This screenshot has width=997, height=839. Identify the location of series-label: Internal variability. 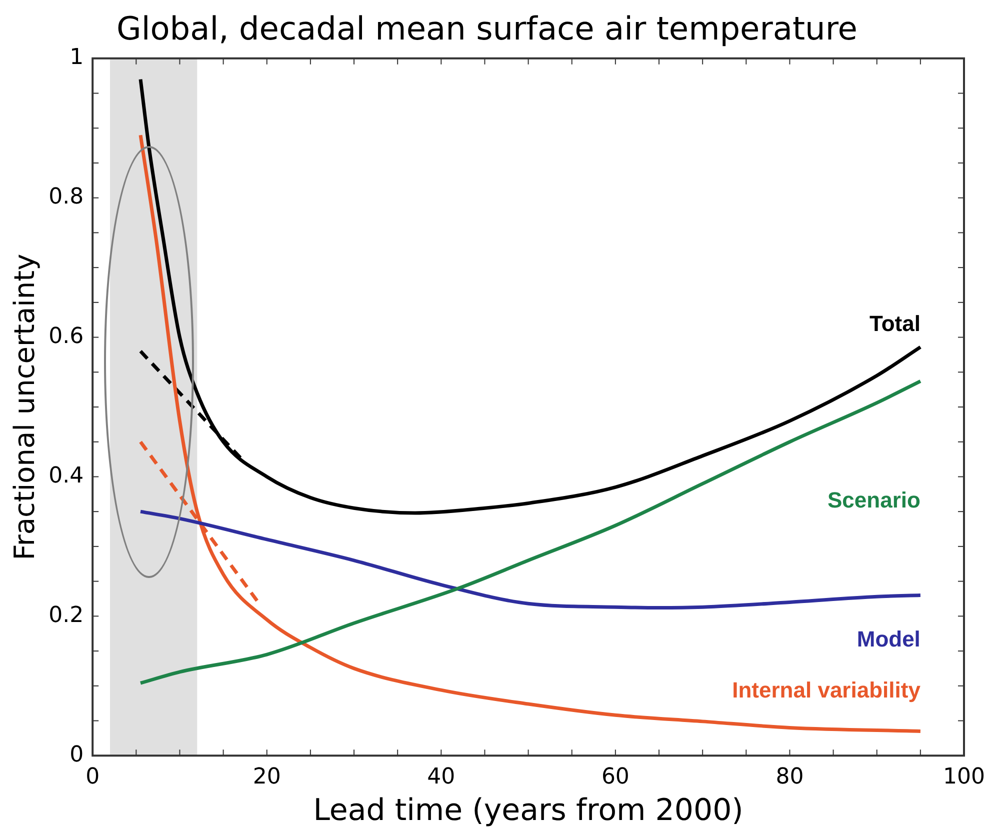
(827, 689).